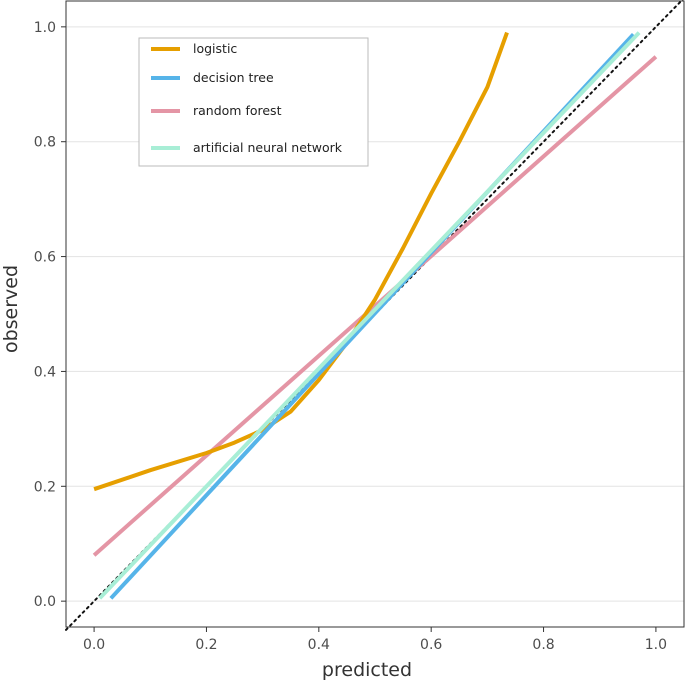 The image size is (685, 681). I want to click on x-axis-ticks: 0.0 0.2 0.4 0.6 0.8 1.0, so click(375, 640).